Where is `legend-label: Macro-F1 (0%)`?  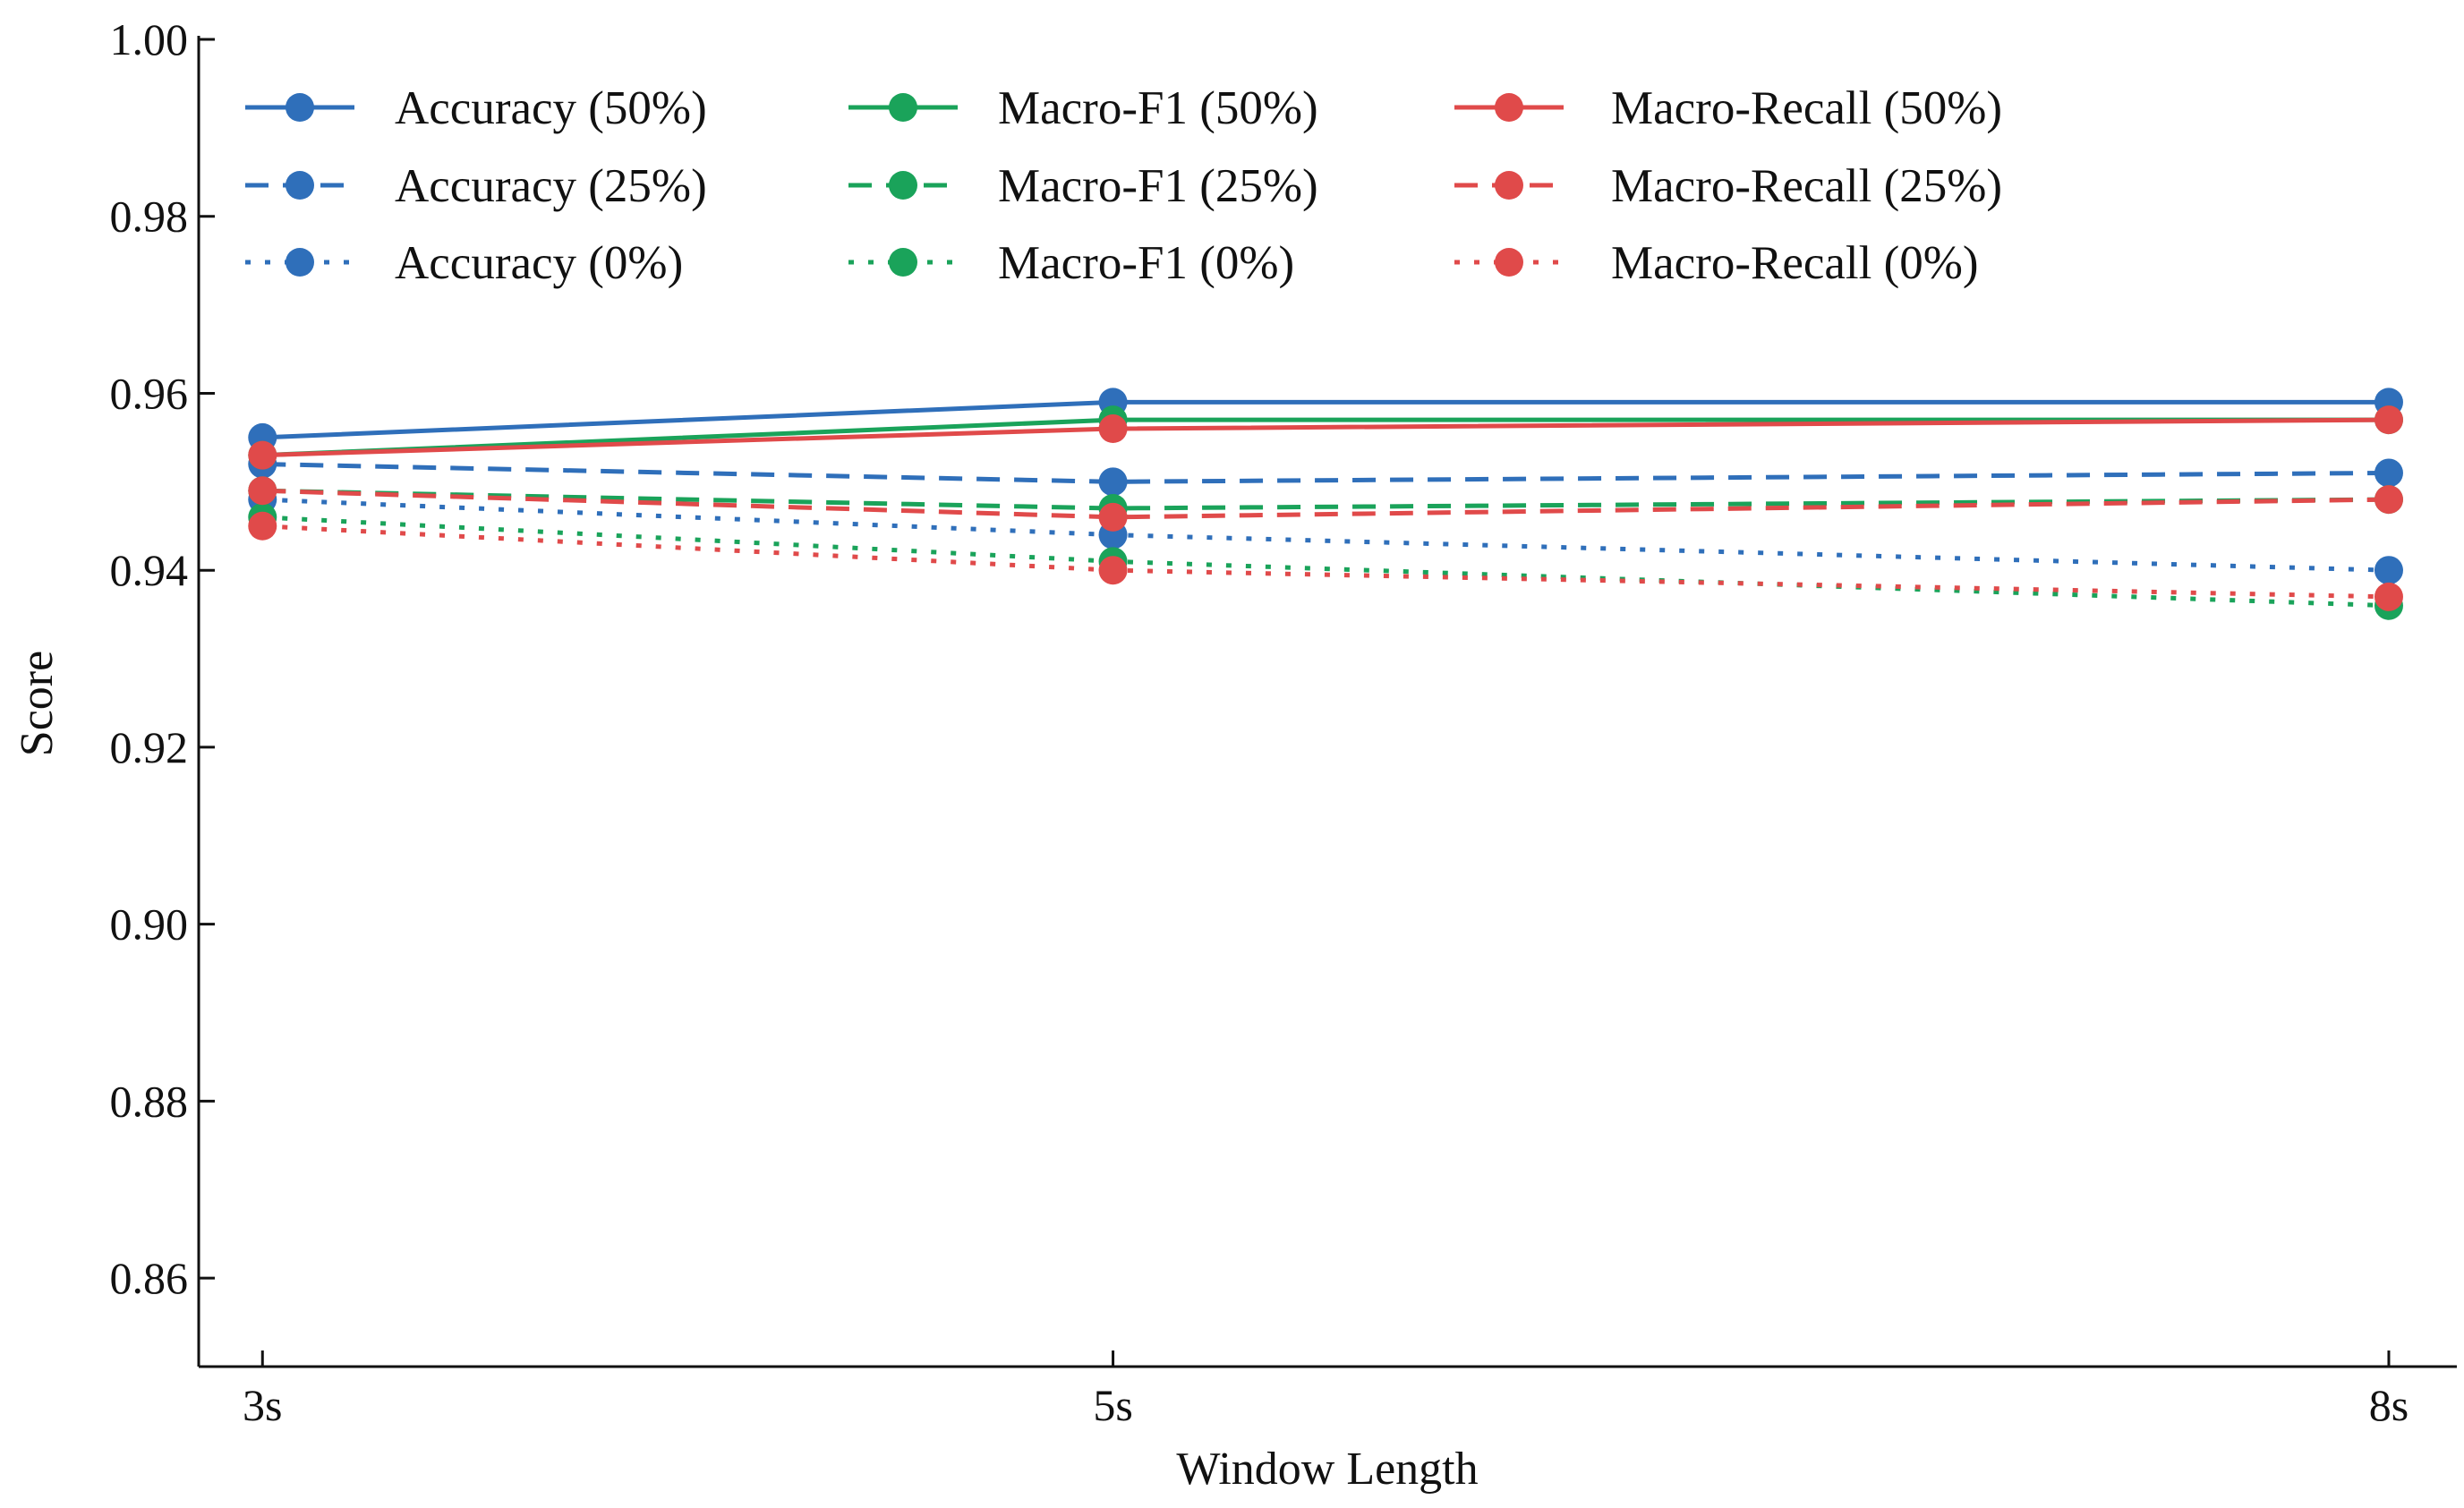
legend-label: Macro-F1 (0%) is located at coordinates (1146, 263).